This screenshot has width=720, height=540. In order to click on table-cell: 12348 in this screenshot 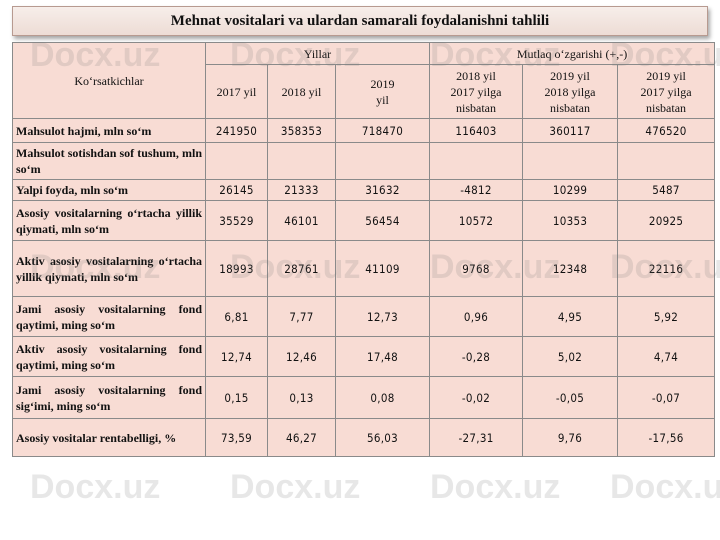, I will do `click(570, 268)`.